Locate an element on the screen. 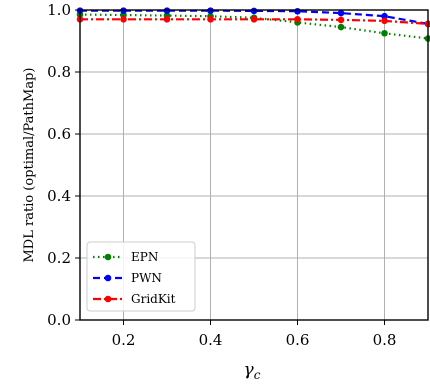 Image resolution: width=430 pixels, height=384 pixels. y-tick-label: 0.4 is located at coordinates (59, 196).